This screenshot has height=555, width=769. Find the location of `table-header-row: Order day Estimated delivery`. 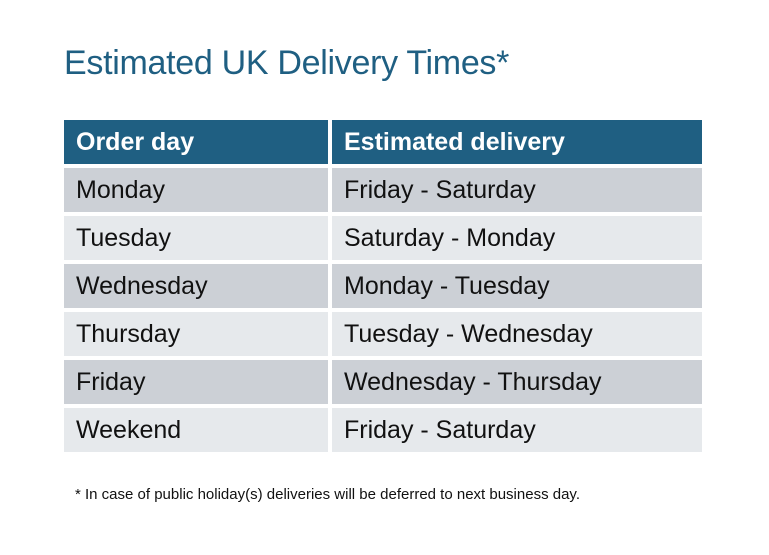

table-header-row: Order day Estimated delivery is located at coordinates (383, 142).